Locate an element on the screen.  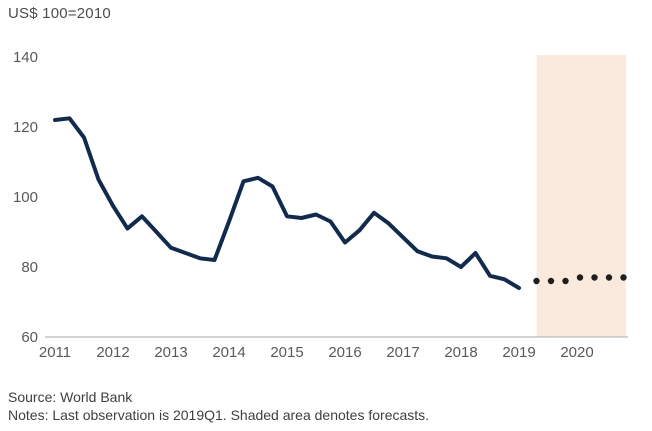
y-axis-unit-label: US$ 100=2010 is located at coordinates (59, 13).